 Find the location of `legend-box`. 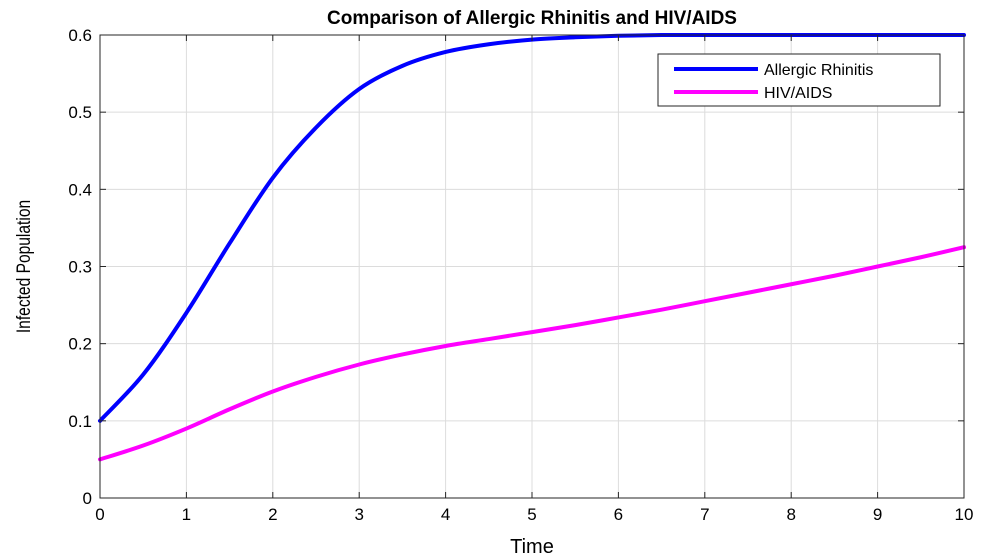

legend-box is located at coordinates (799, 80).